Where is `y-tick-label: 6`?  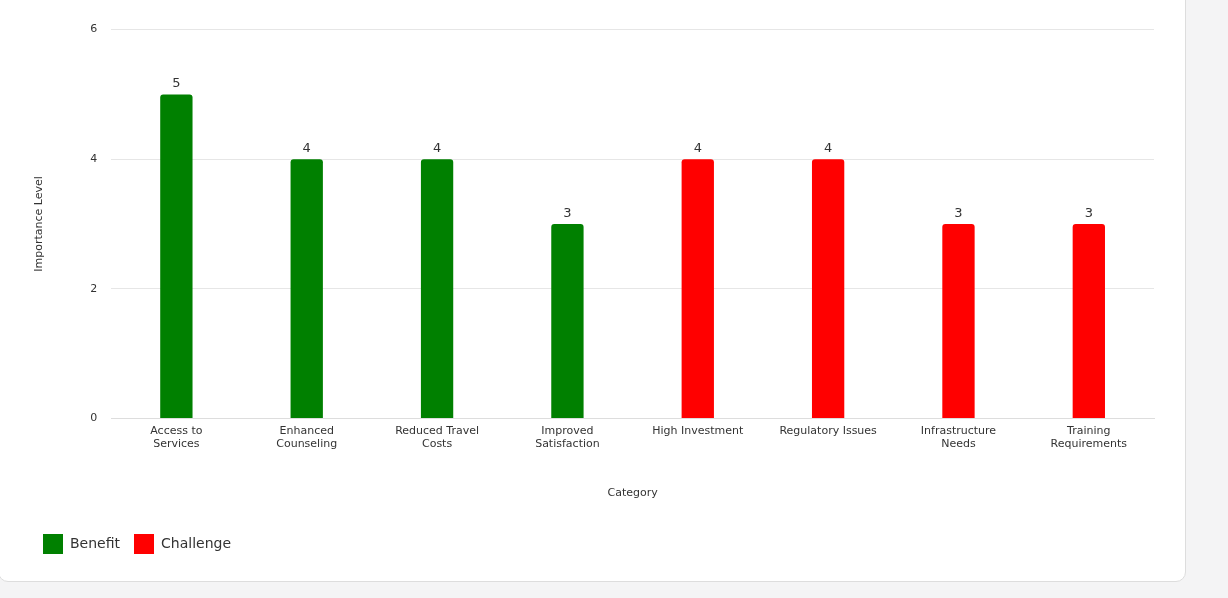 y-tick-label: 6 is located at coordinates (94, 29).